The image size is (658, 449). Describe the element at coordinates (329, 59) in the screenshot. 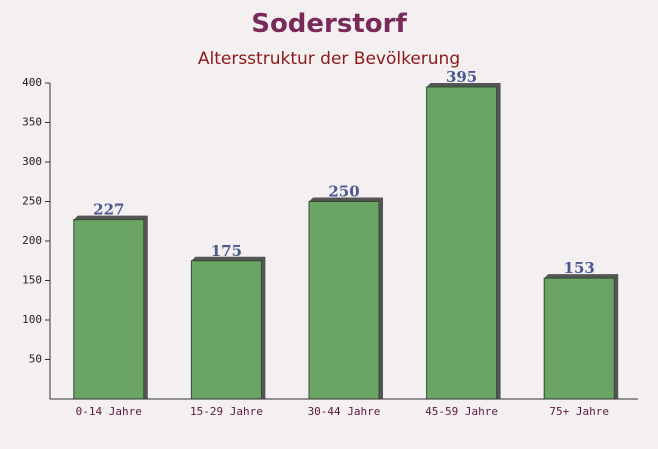

I see `chart-subtitle: Altersstruktur der Bevölkerung` at that location.